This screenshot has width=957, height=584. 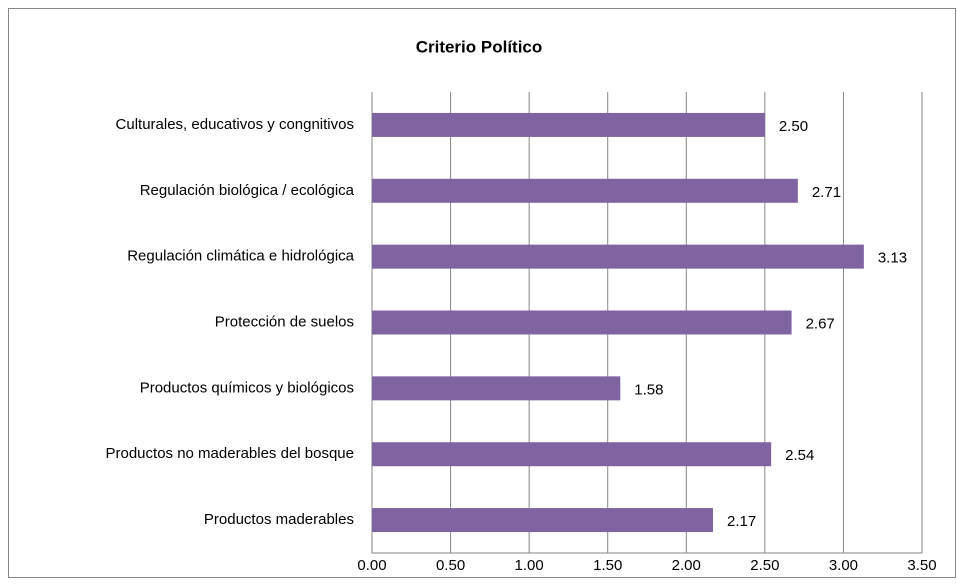 What do you see at coordinates (648, 389) in the screenshot?
I see `value-label: 1.58` at bounding box center [648, 389].